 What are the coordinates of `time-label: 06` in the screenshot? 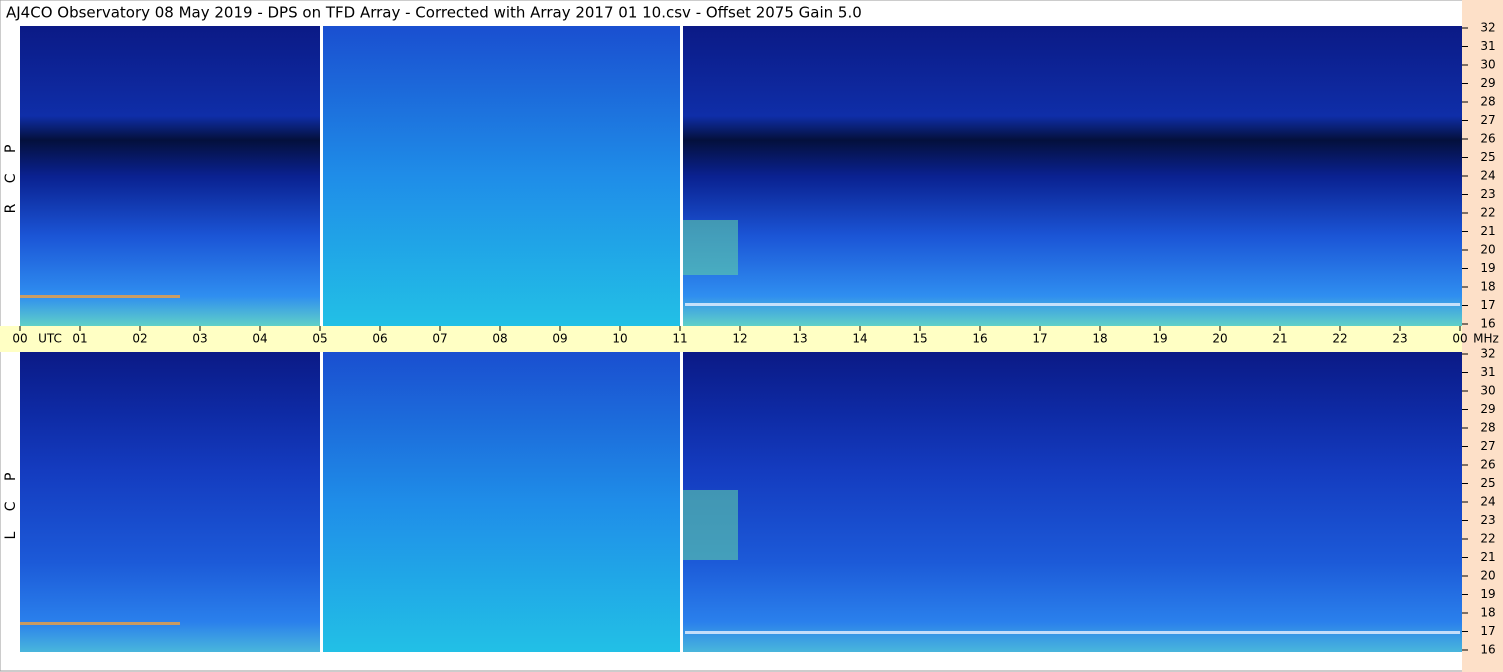 It's located at (379, 339).